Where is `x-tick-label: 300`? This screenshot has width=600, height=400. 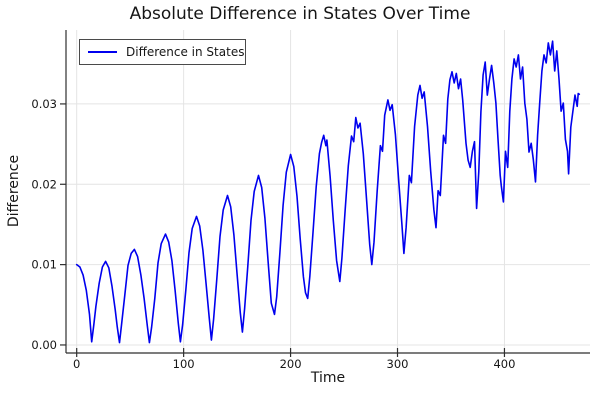 x-tick-label: 300 is located at coordinates (398, 364).